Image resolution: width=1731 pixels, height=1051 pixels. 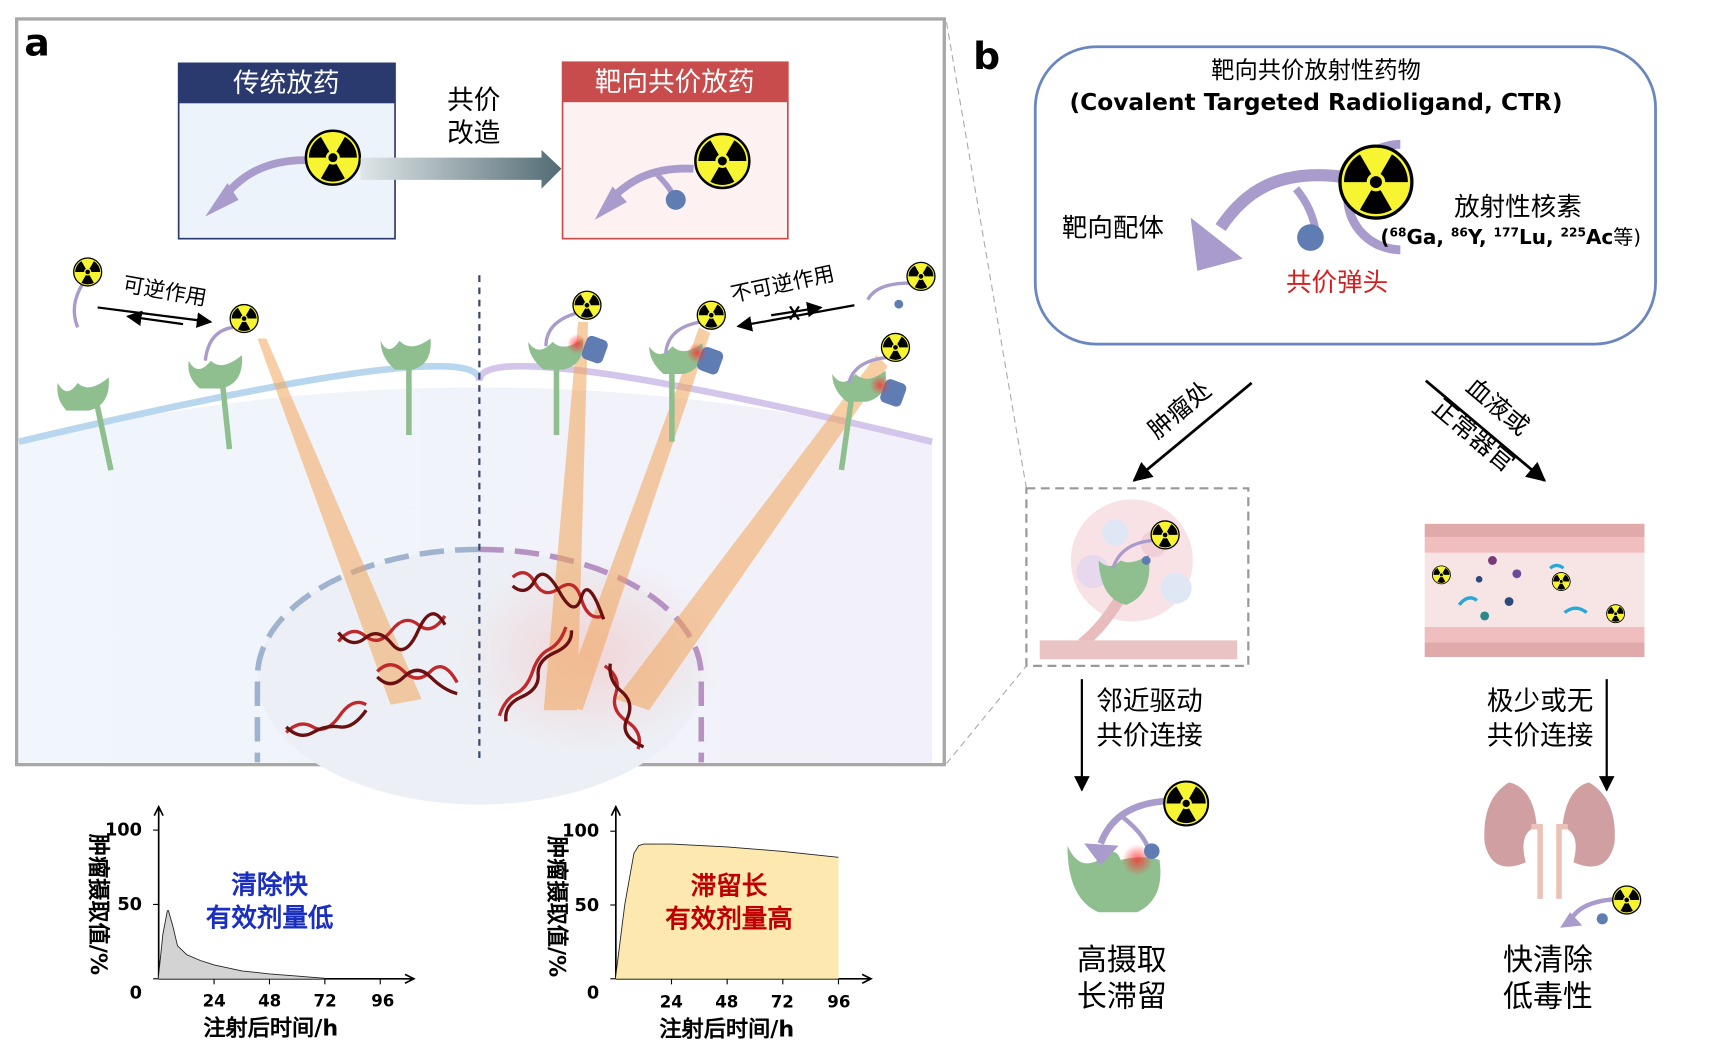 What do you see at coordinates (155, 317) in the screenshot?
I see `reversible-arrows-icon` at bounding box center [155, 317].